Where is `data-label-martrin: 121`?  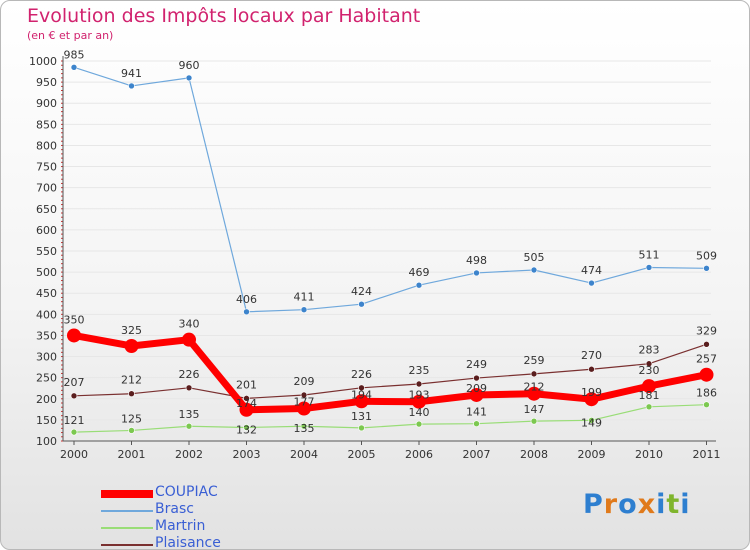 data-label-martrin: 121 is located at coordinates (74, 420).